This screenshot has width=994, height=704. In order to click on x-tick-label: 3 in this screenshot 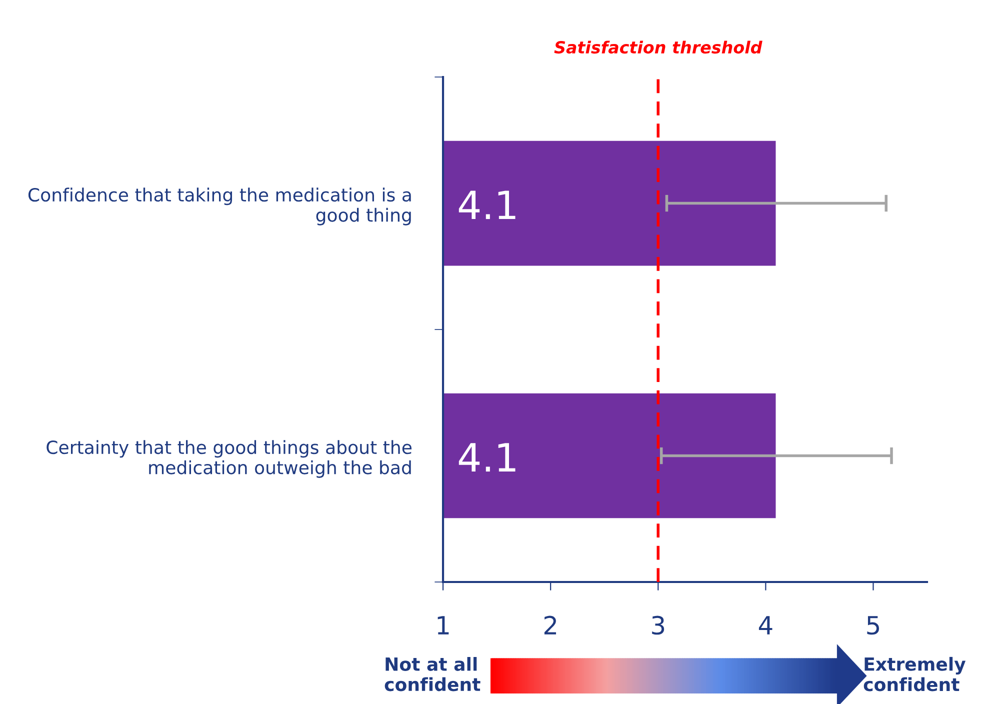, I will do `click(658, 625)`.